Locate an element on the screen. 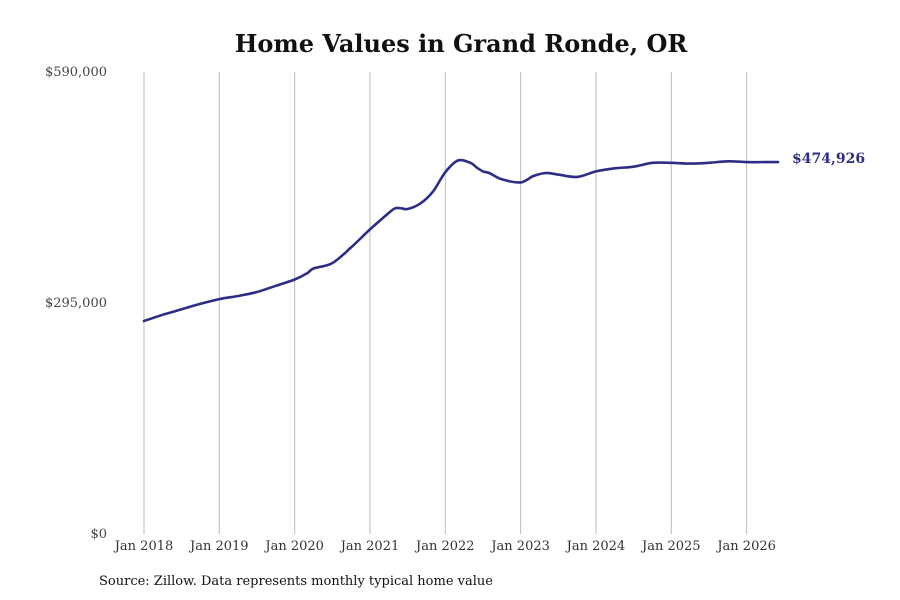  y-tick-label: $590,000 is located at coordinates (76, 72).